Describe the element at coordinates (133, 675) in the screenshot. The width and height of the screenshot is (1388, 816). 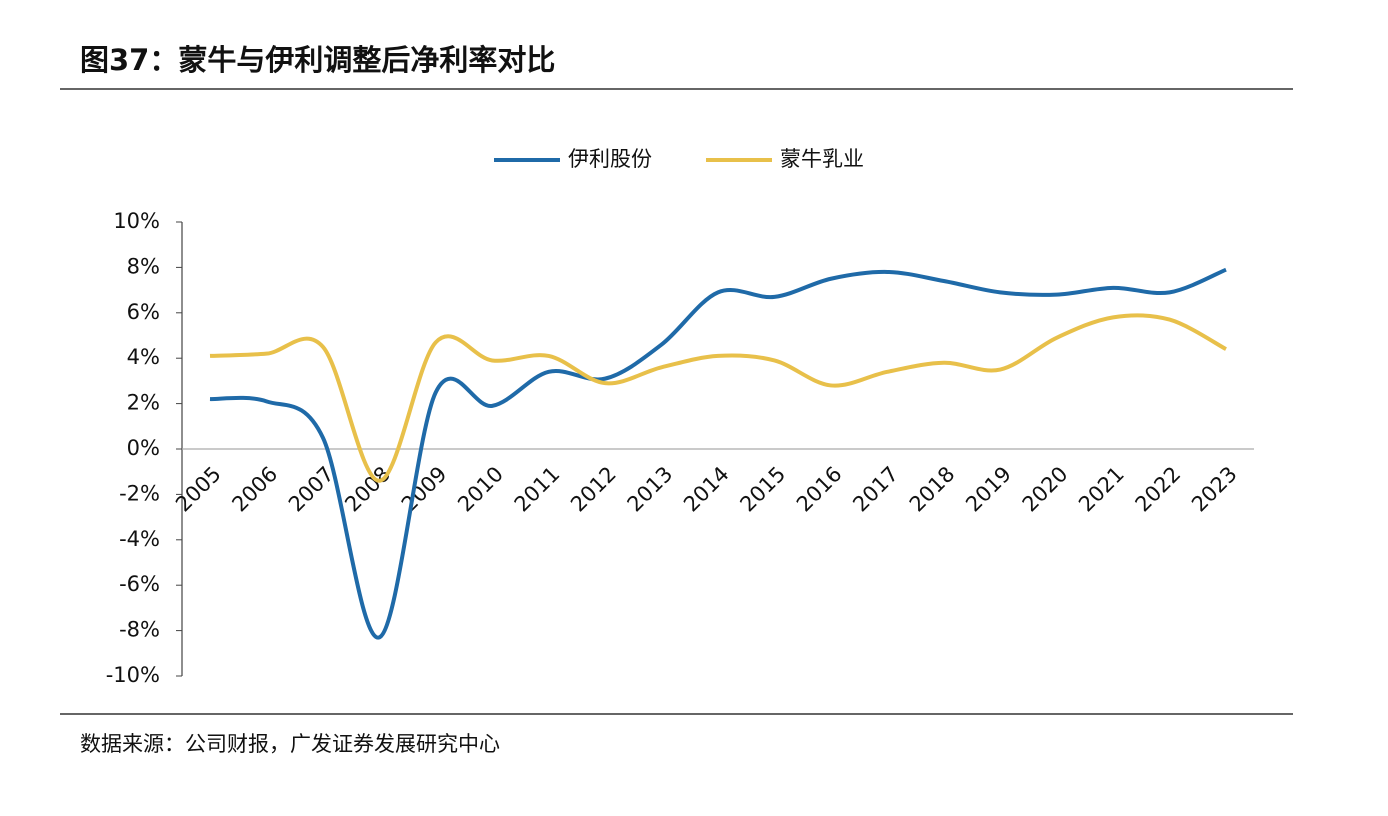
I see `y-tick-label: -10%` at that location.